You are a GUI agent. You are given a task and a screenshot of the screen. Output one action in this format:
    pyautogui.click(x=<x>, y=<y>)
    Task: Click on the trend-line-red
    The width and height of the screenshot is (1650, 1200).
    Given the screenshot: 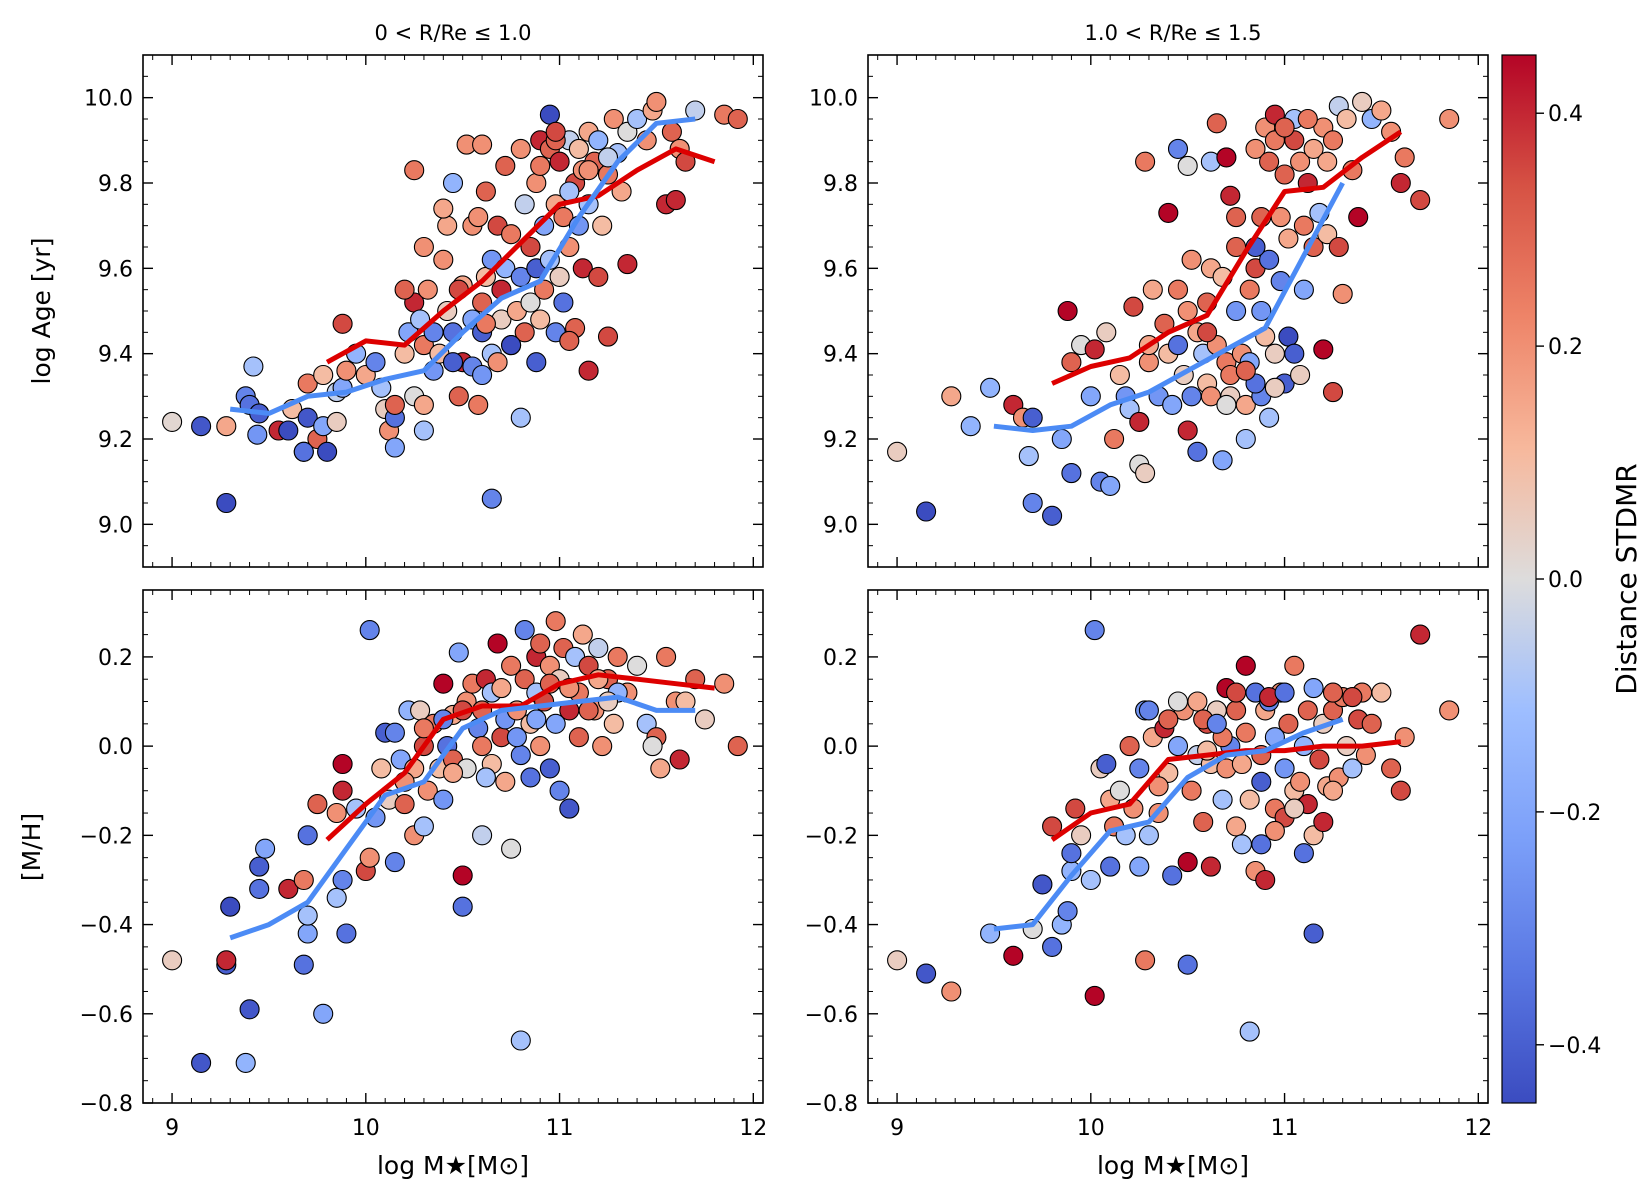 What is the action you would take?
    pyautogui.click(x=520, y=255)
    